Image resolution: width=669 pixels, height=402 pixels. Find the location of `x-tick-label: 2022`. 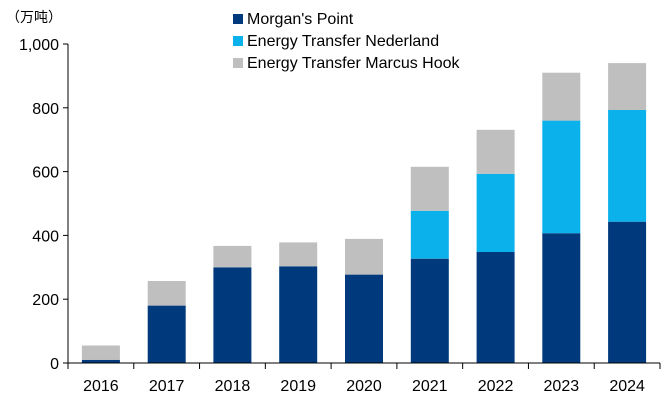

x-tick-label: 2022 is located at coordinates (496, 386).